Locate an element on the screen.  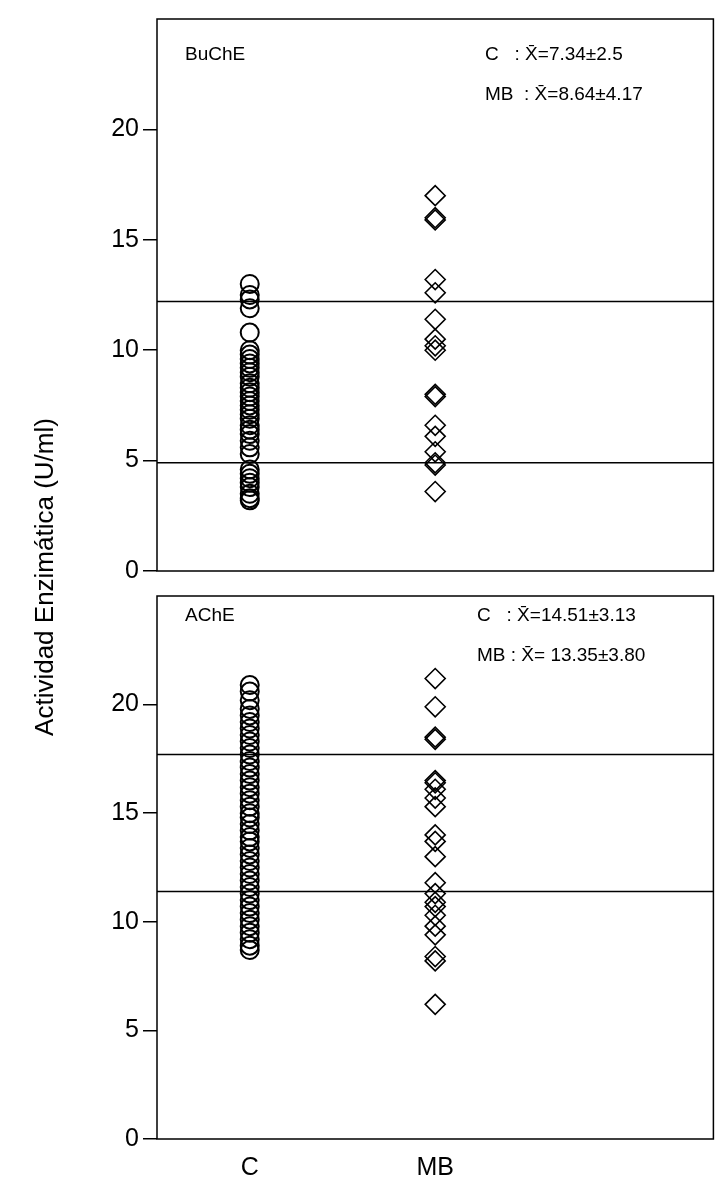
annotation: MB : X̄=8.64±4.17 is located at coordinates (564, 93).